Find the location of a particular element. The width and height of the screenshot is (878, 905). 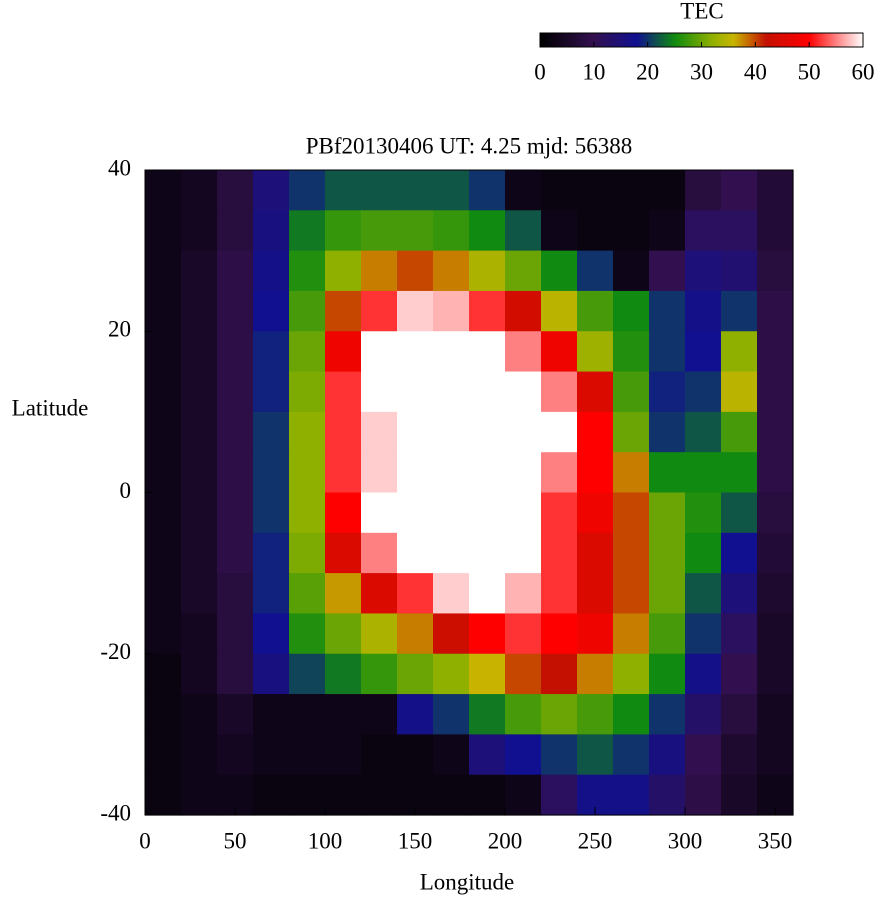

x-tick-label: 250 is located at coordinates (595, 840).